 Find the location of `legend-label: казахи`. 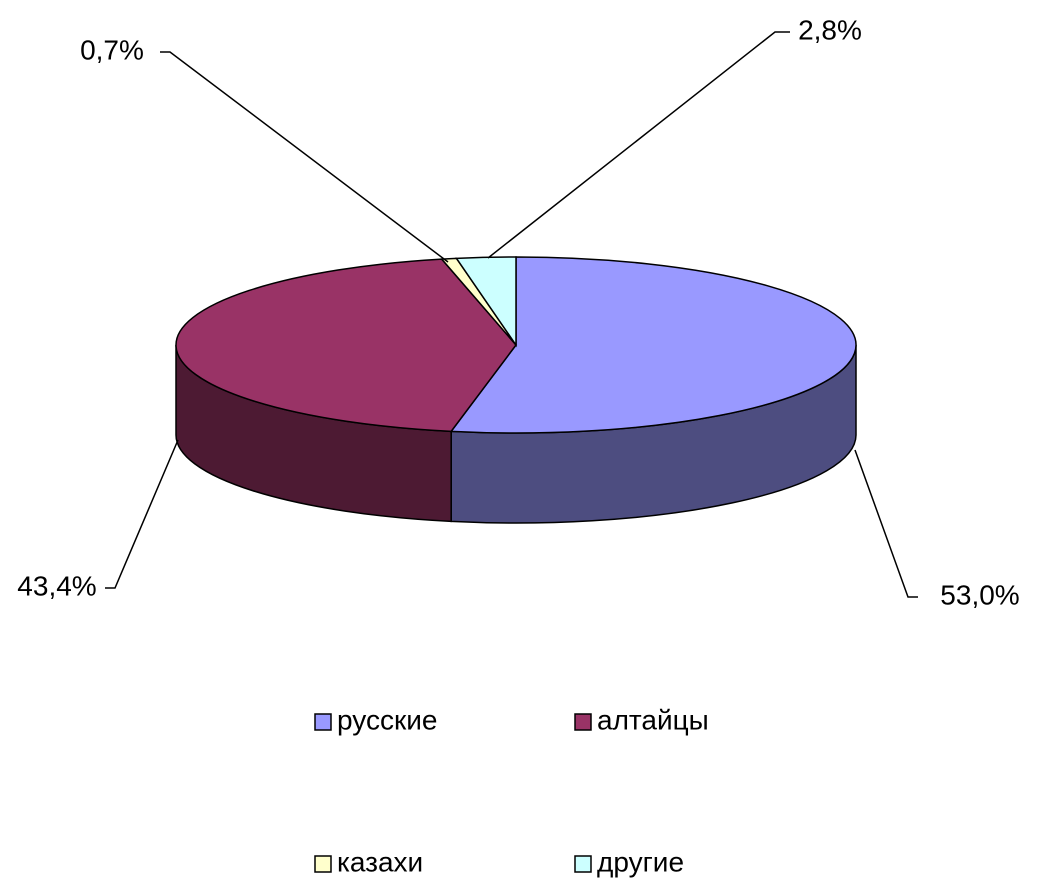

legend-label: казахи is located at coordinates (380, 861).